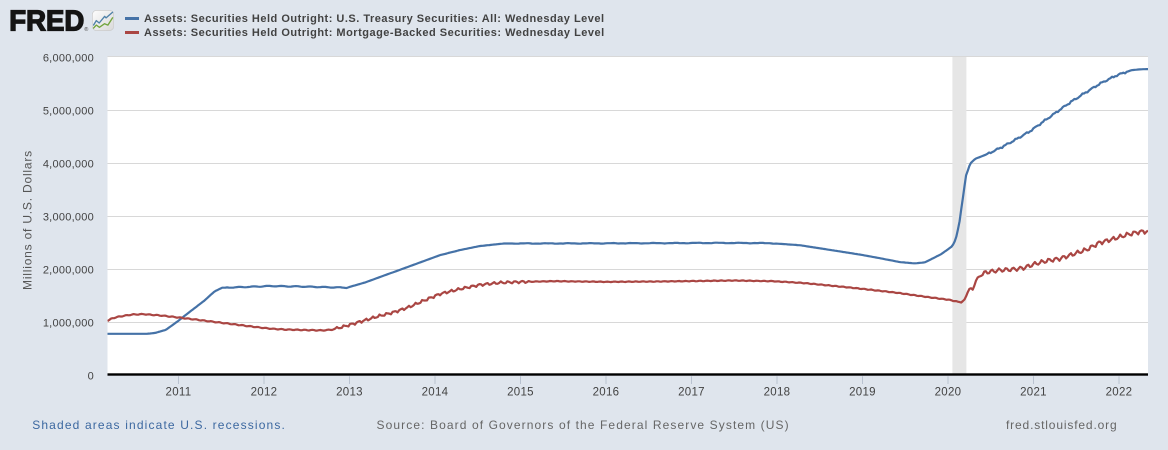  What do you see at coordinates (862, 393) in the screenshot?
I see `svg-text: 2019` at bounding box center [862, 393].